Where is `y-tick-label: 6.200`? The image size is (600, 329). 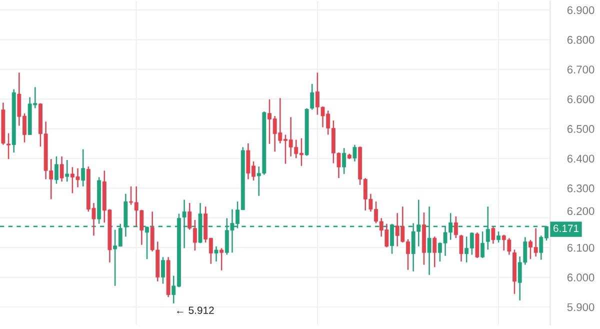 y-tick-label: 6.200 is located at coordinates (580, 211).